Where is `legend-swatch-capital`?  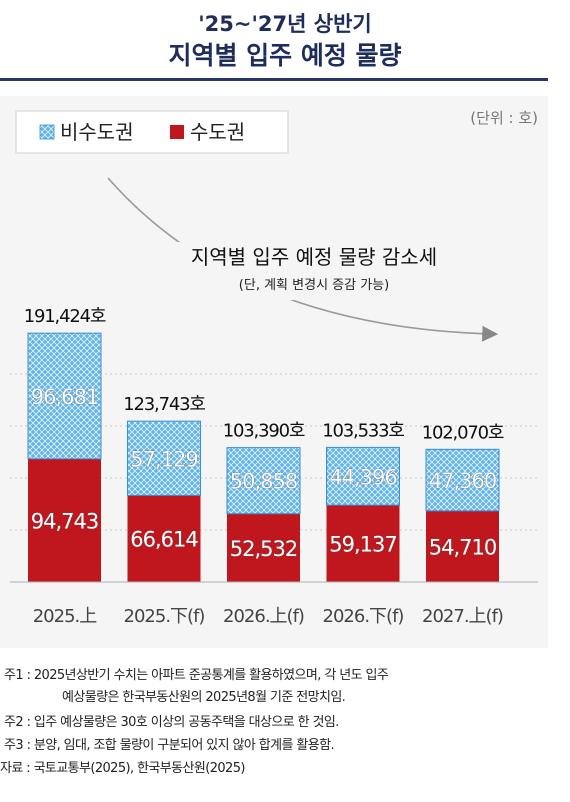
legend-swatch-capital is located at coordinates (177, 132).